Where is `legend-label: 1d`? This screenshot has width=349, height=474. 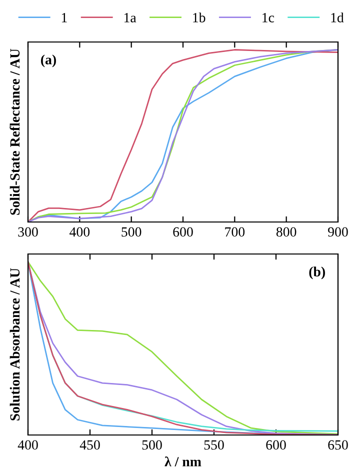 legend-label: 1d is located at coordinates (337, 17).